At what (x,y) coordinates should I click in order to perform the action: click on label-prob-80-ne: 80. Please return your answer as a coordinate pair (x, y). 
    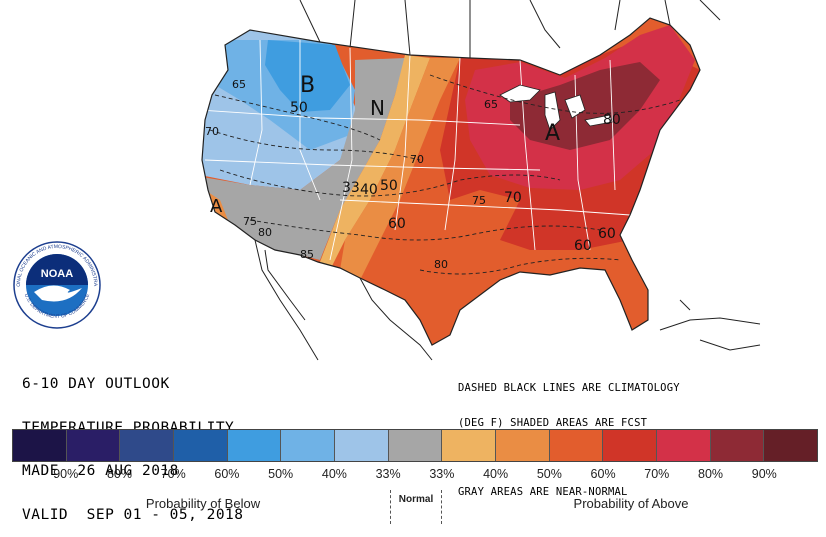
    Looking at the image, I should click on (612, 120).